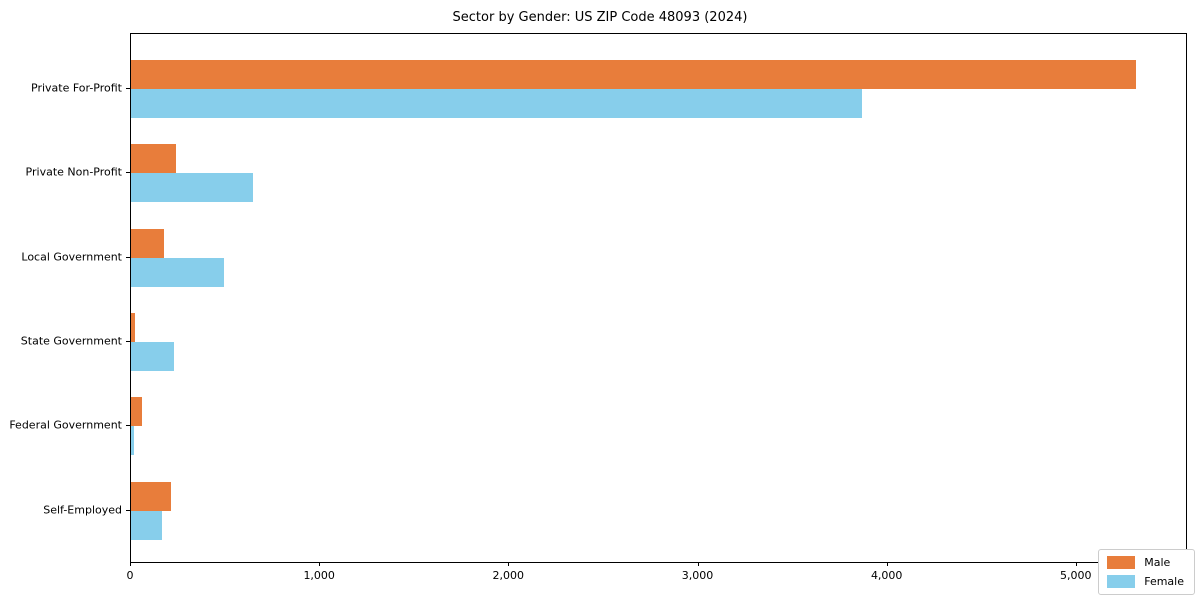 The height and width of the screenshot is (600, 1200). What do you see at coordinates (192, 188) in the screenshot?
I see `bar-female-private-non-profit` at bounding box center [192, 188].